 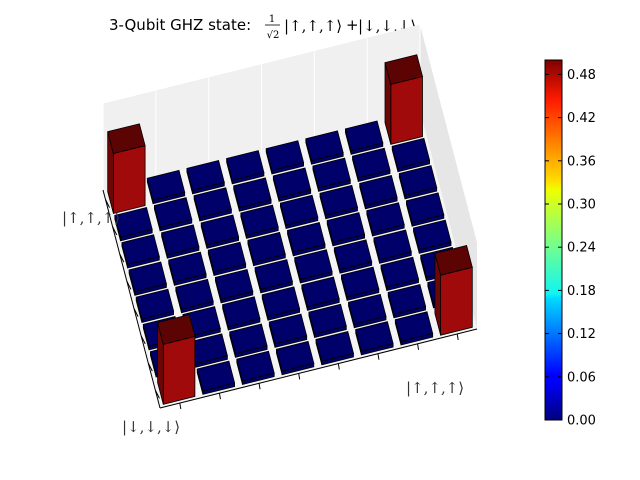 I want to click on colorbar-tick-label: 0.48, so click(x=581, y=75).